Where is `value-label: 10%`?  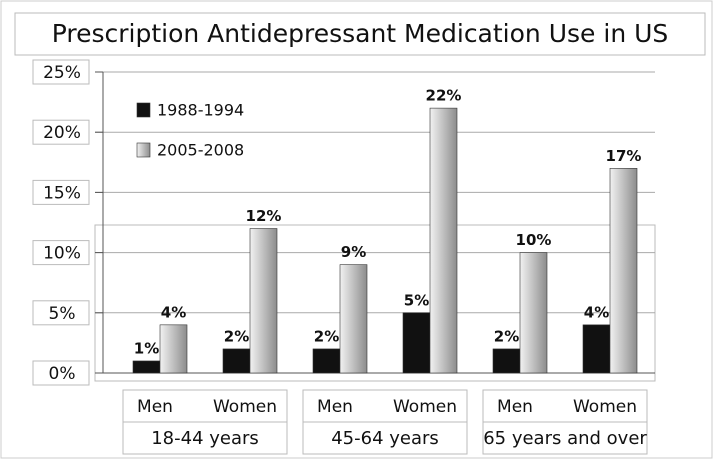
value-label: 10% is located at coordinates (534, 240).